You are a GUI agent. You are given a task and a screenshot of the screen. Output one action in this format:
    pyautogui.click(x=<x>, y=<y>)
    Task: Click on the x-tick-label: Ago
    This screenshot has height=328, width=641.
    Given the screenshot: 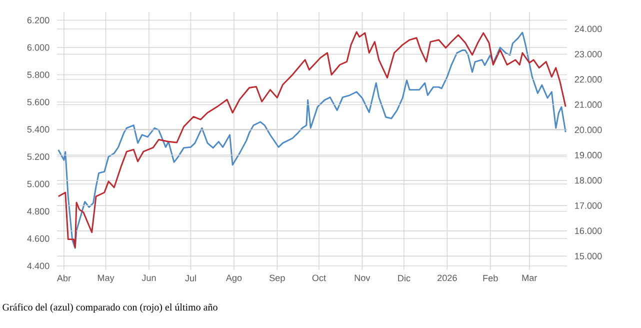 What is the action you would take?
    pyautogui.click(x=234, y=278)
    